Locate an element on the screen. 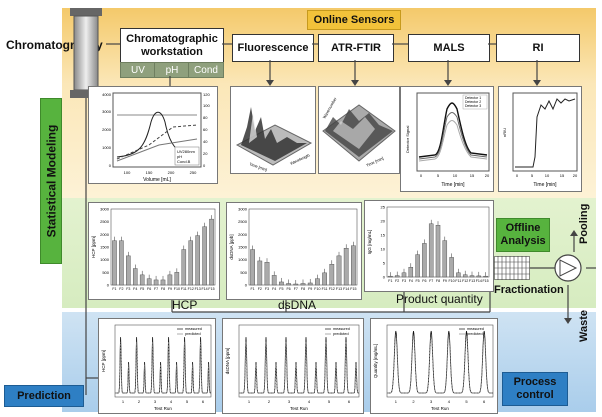 This screenshot has height=417, width=602. uv-ytick: 0 is located at coordinates (110, 165).